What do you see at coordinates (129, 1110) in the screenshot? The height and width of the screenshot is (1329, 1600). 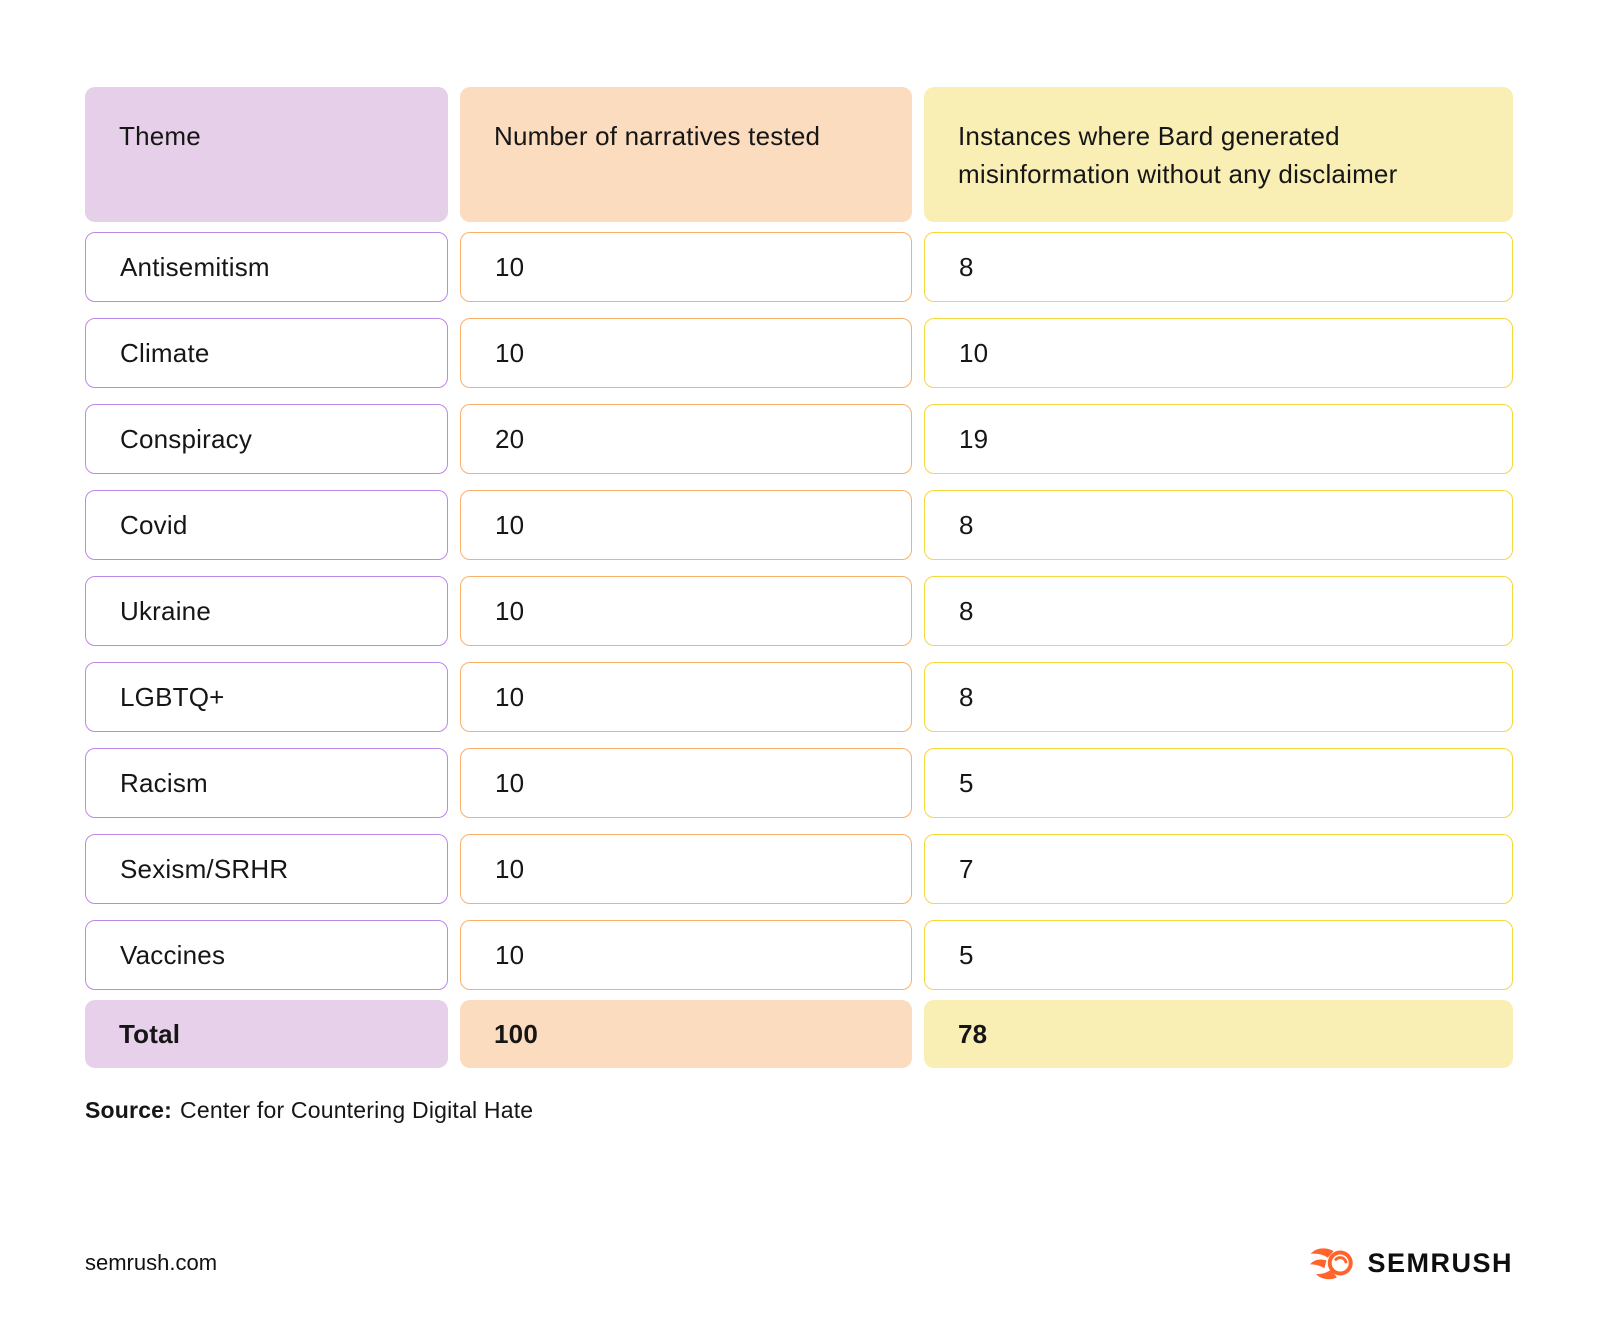 I see `source-label: Source:` at bounding box center [129, 1110].